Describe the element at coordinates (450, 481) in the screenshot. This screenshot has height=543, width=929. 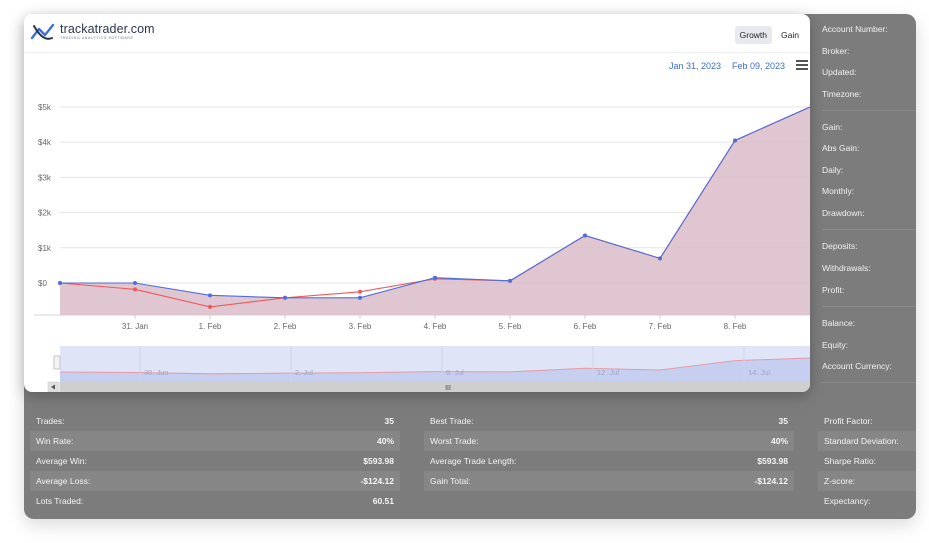
I see `stat-label: Gain Total:` at that location.